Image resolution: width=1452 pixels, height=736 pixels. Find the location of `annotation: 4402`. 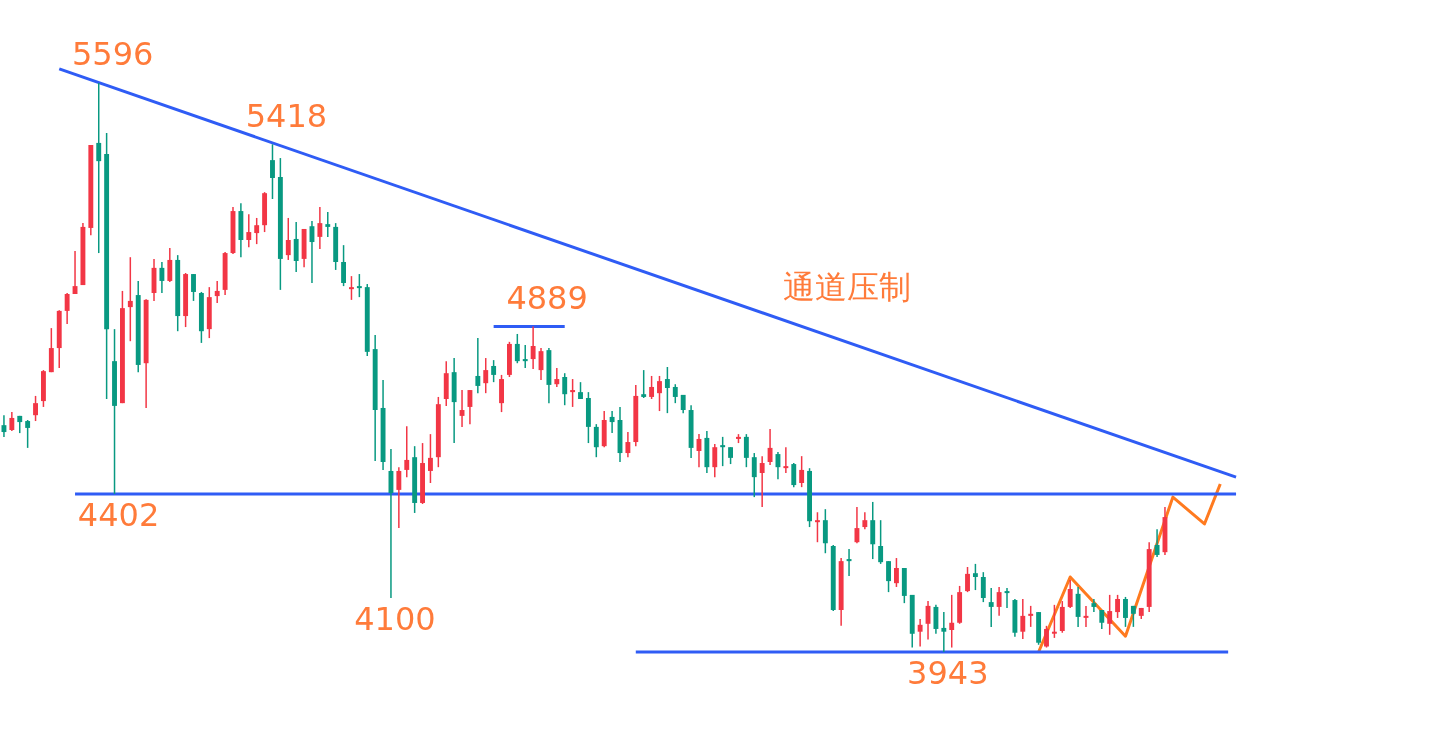

annotation: 4402 is located at coordinates (118, 515).